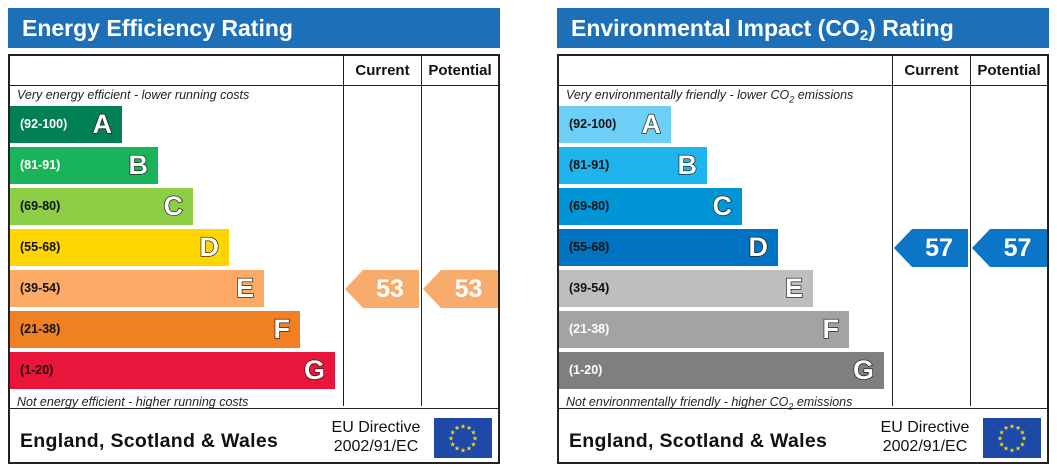  What do you see at coordinates (119, 247) in the screenshot?
I see `rating-band-d: (55-68) D` at bounding box center [119, 247].